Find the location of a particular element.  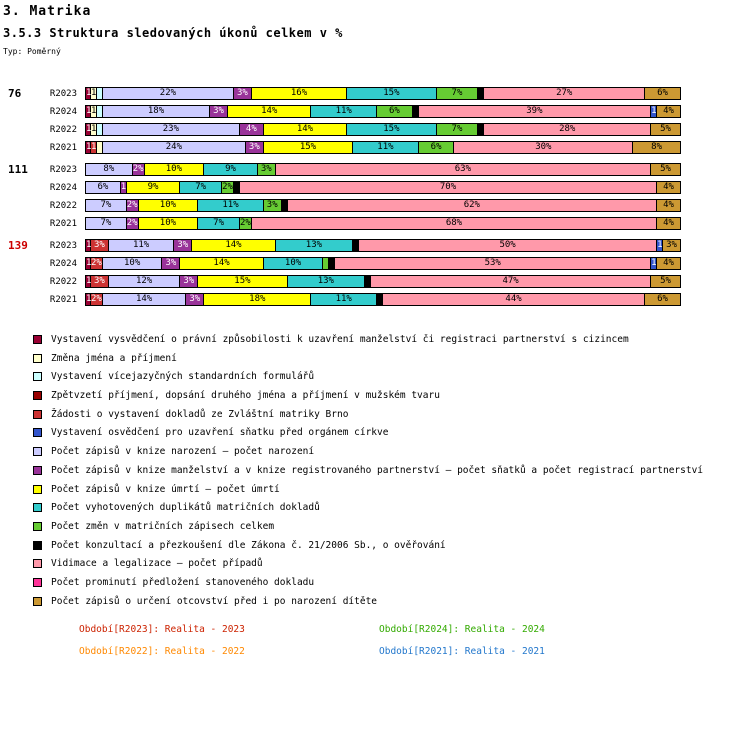

bar-row: 111 R2023 8% 2% 10% 9% 3% 63% 5% is located at coordinates (376, 169).